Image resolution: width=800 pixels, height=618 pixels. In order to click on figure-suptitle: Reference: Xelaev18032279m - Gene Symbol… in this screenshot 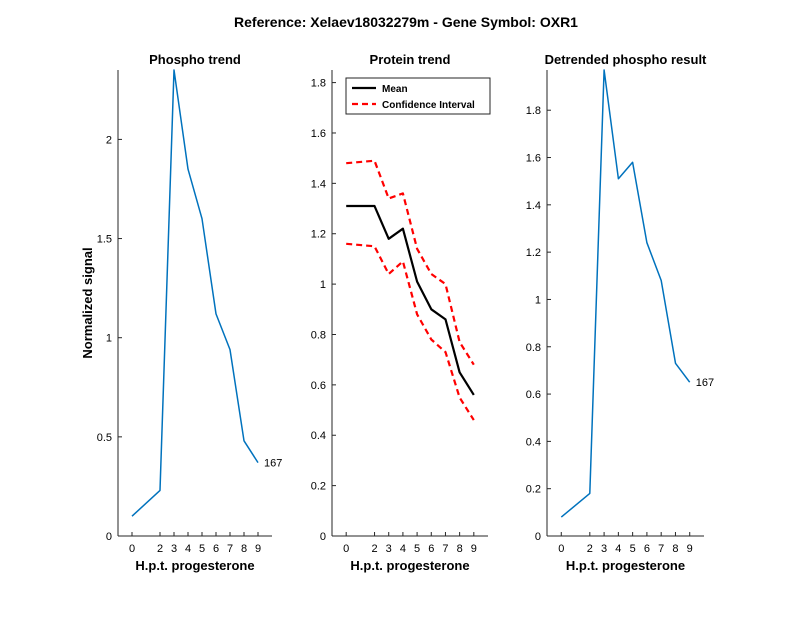, I will do `click(406, 22)`.